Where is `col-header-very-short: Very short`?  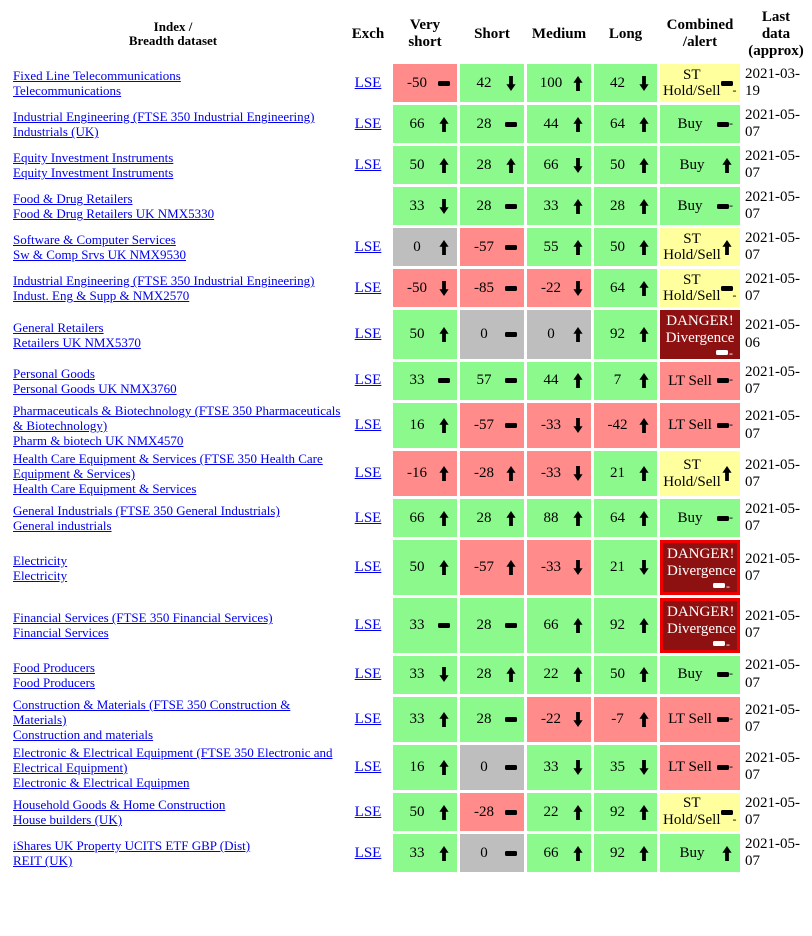 col-header-very-short: Very short is located at coordinates (425, 34).